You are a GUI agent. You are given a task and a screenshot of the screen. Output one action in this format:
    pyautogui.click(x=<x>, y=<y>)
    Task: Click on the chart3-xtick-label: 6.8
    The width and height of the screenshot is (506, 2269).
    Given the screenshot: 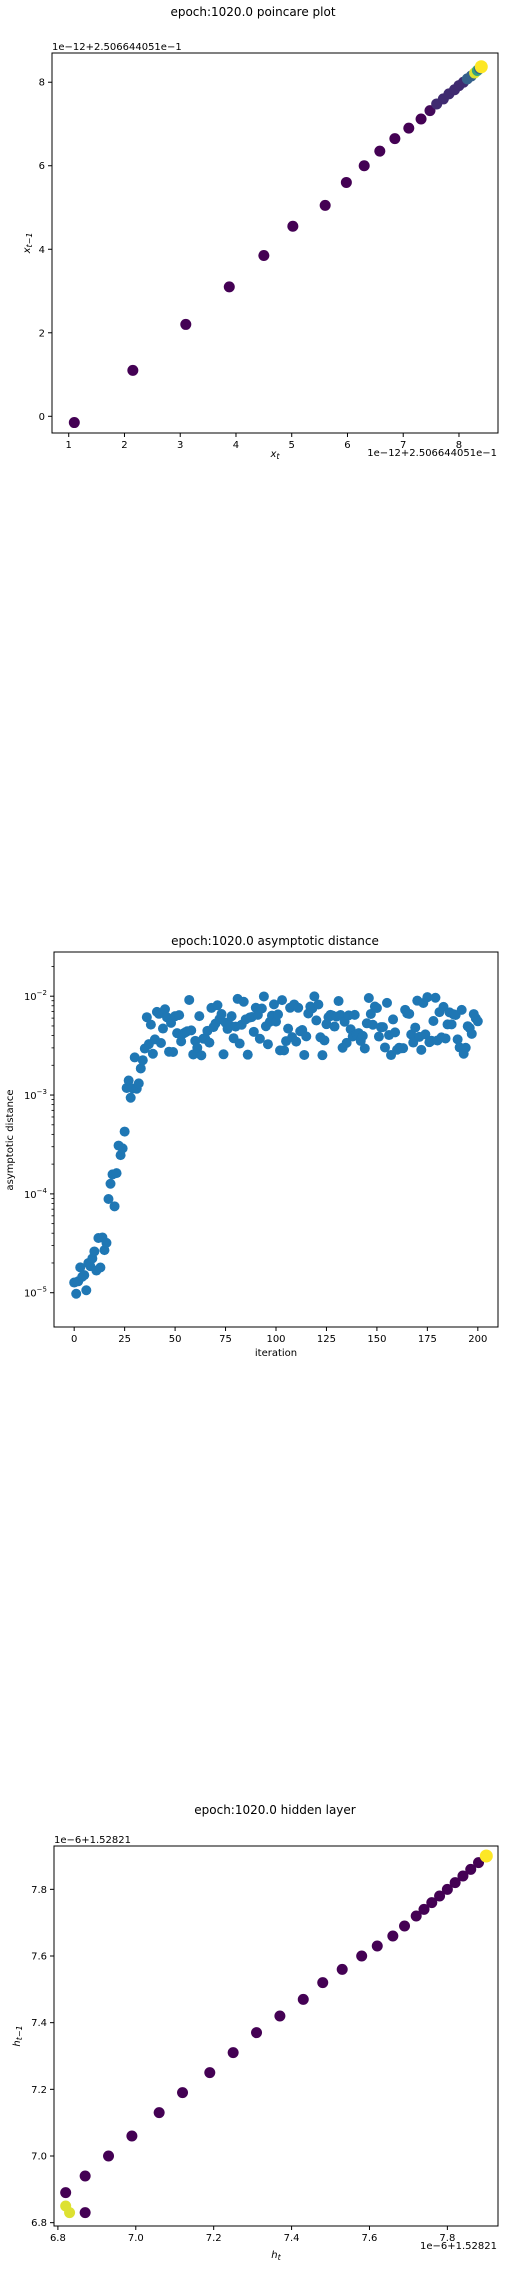 What is the action you would take?
    pyautogui.click(x=58, y=2238)
    